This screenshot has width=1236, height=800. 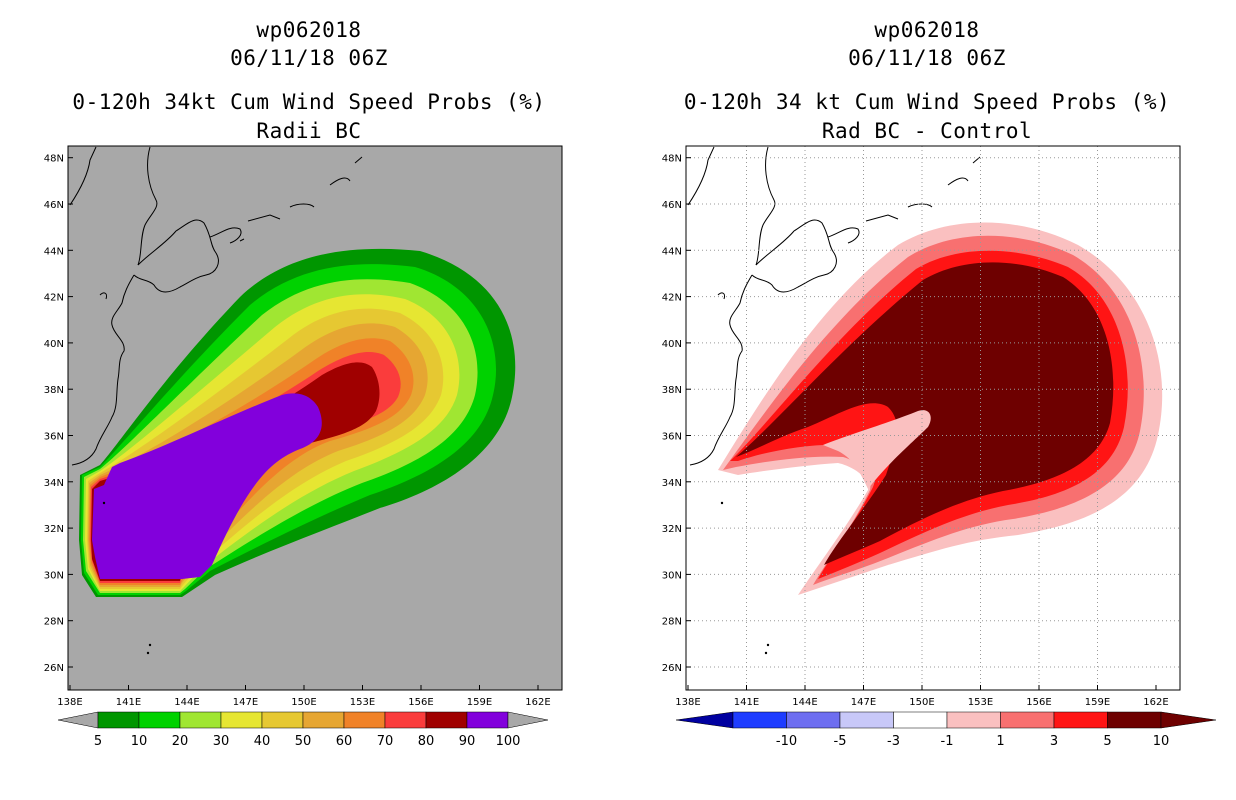 What do you see at coordinates (54, 668) in the screenshot?
I see `y-tick-label: 26N` at bounding box center [54, 668].